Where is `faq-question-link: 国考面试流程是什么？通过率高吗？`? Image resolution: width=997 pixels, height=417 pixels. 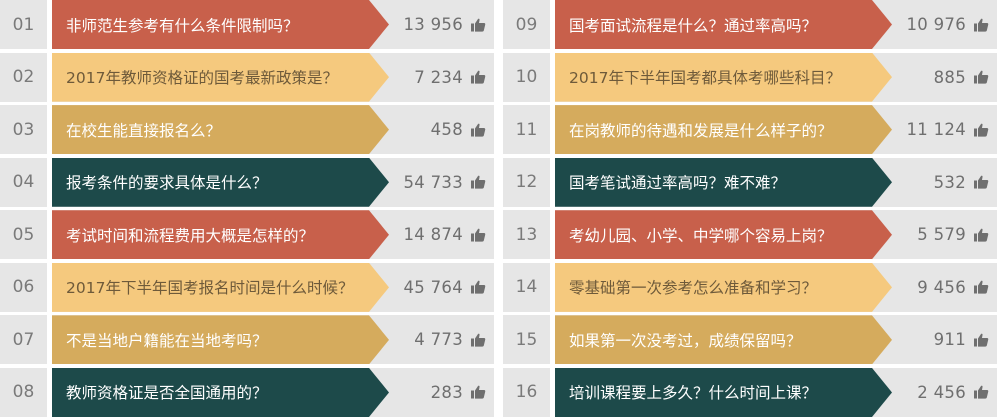
faq-question-link: 国考面试流程是什么？通过率高吗？ is located at coordinates (723, 24).